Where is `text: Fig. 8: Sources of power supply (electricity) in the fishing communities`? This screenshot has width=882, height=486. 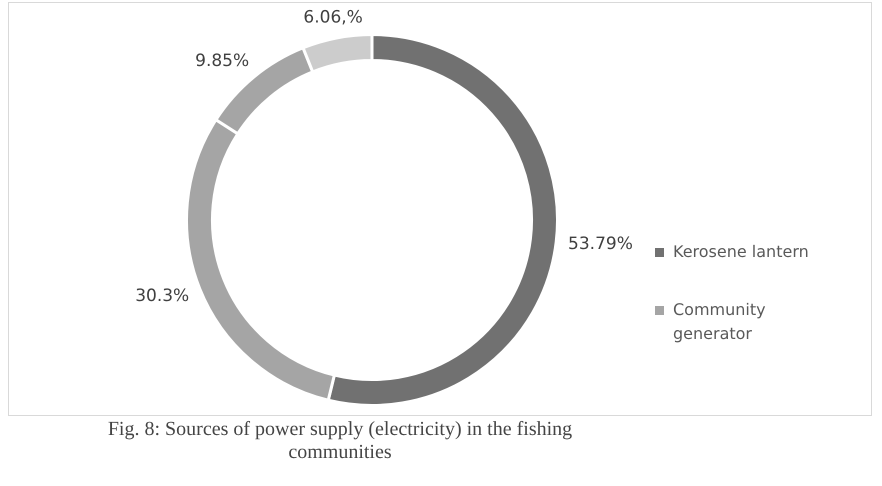
text: Fig. 8: Sources of power supply (electricity) in the fishing communities is located at coordinates (340, 441).